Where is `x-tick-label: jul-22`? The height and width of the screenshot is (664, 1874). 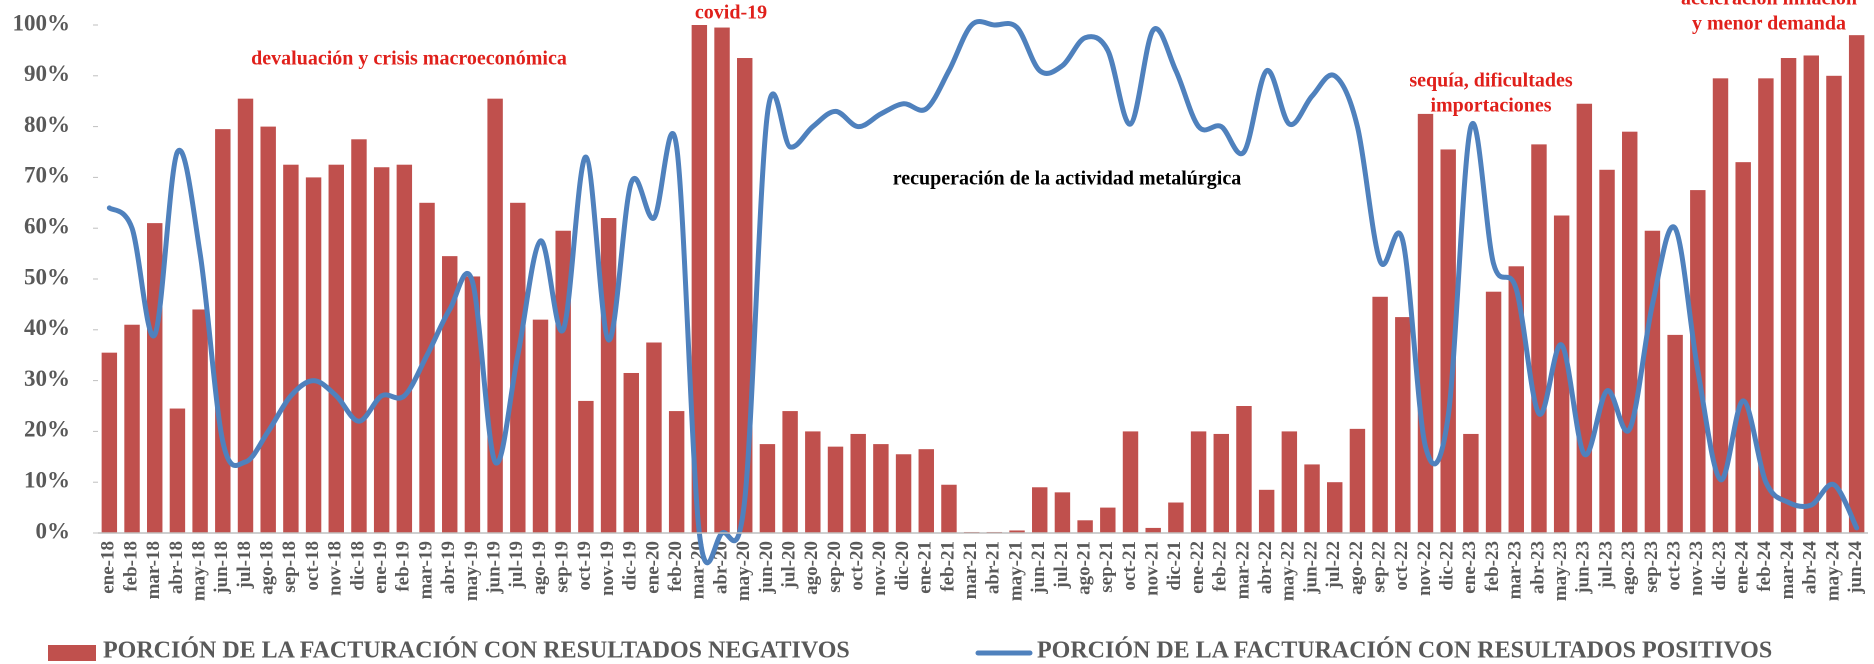 x-tick-label: jul-22 is located at coordinates (1333, 565).